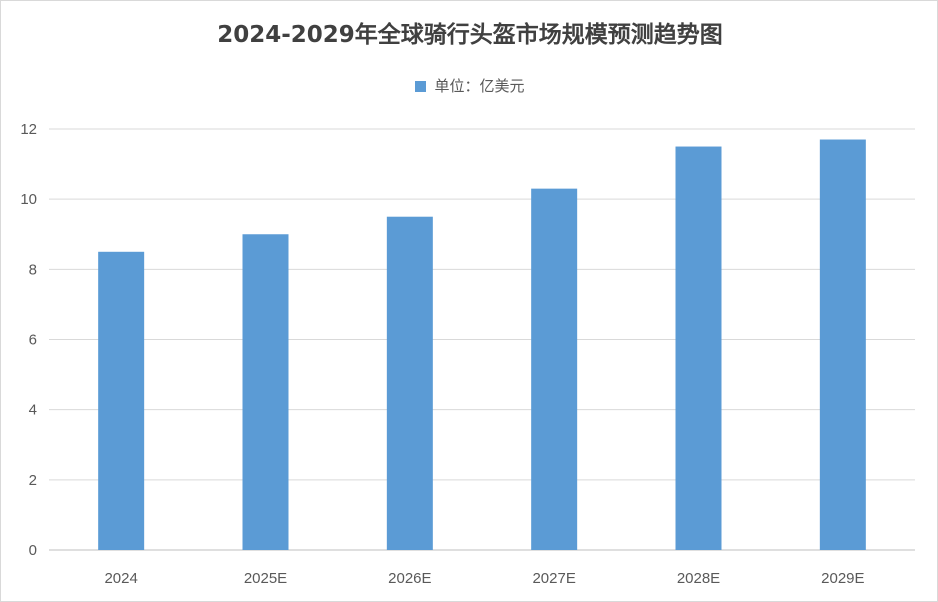 The image size is (938, 602). What do you see at coordinates (484, 578) in the screenshot?
I see `x-axis-ticks: 2024 2025E 2026E 2027E 2028E 2029E` at bounding box center [484, 578].